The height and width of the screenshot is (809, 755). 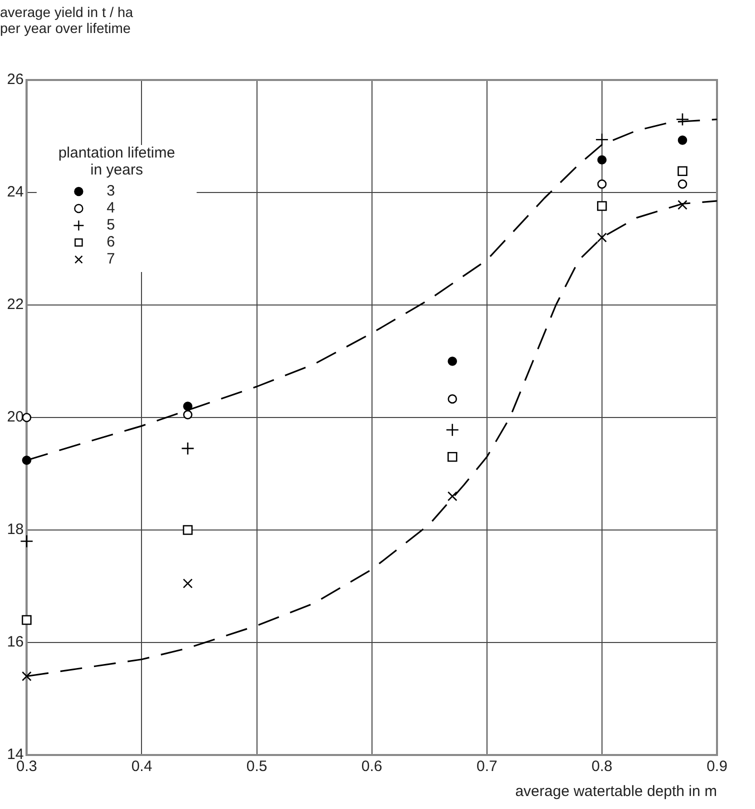 What do you see at coordinates (111, 259) in the screenshot?
I see `legend-label: 7` at bounding box center [111, 259].